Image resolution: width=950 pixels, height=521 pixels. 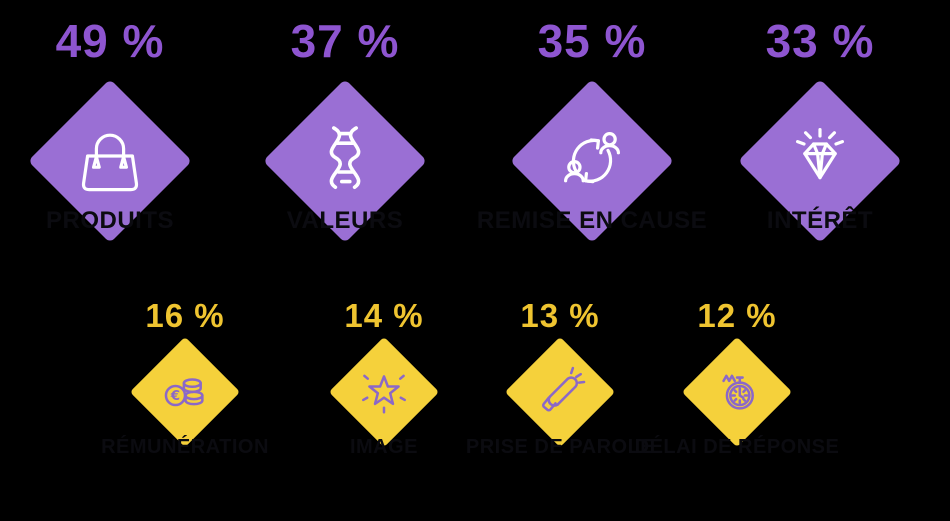 What do you see at coordinates (560, 315) in the screenshot?
I see `percent-value: 13 %` at bounding box center [560, 315].